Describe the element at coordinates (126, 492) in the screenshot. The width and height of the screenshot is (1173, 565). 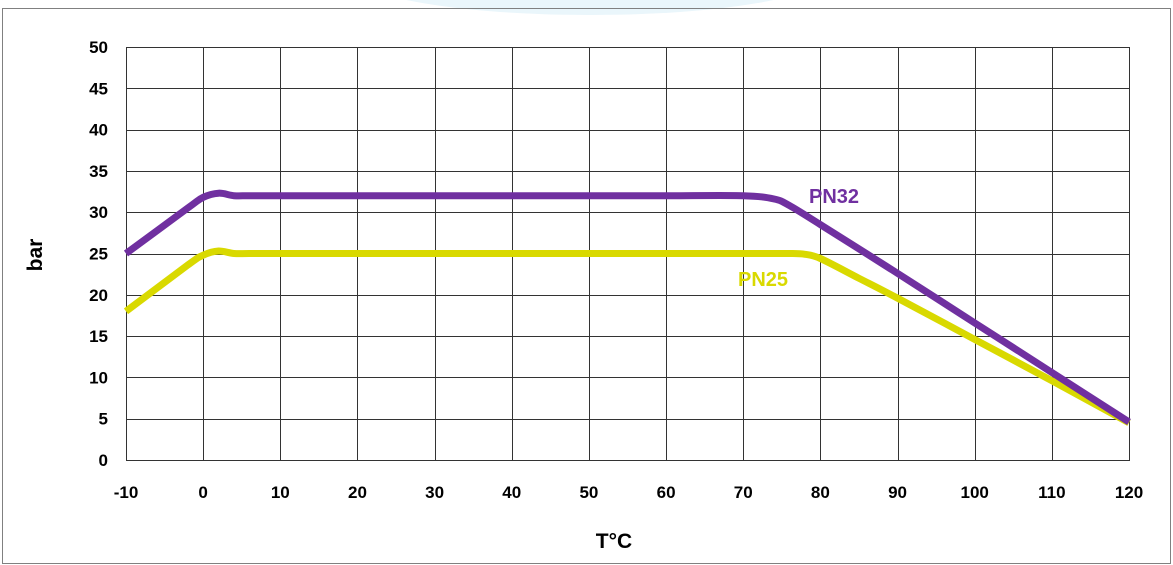
I see `x-tick-label: -10` at that location.